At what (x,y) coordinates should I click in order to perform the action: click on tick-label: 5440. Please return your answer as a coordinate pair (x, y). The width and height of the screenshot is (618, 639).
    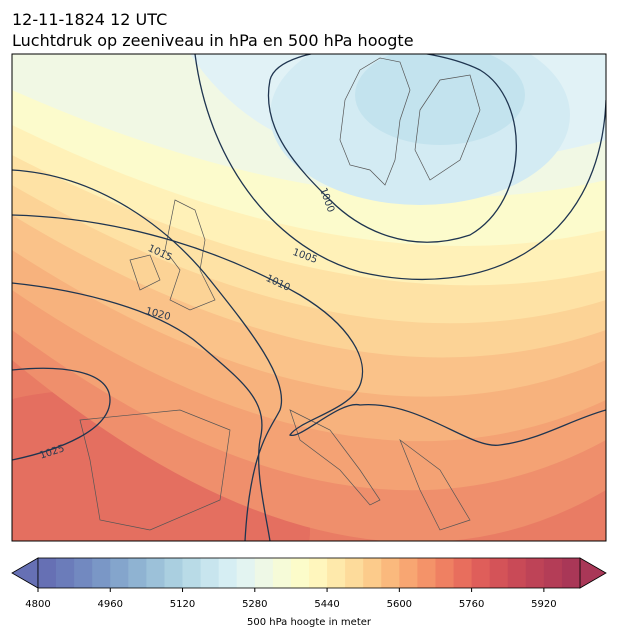
    Looking at the image, I should click on (326, 604).